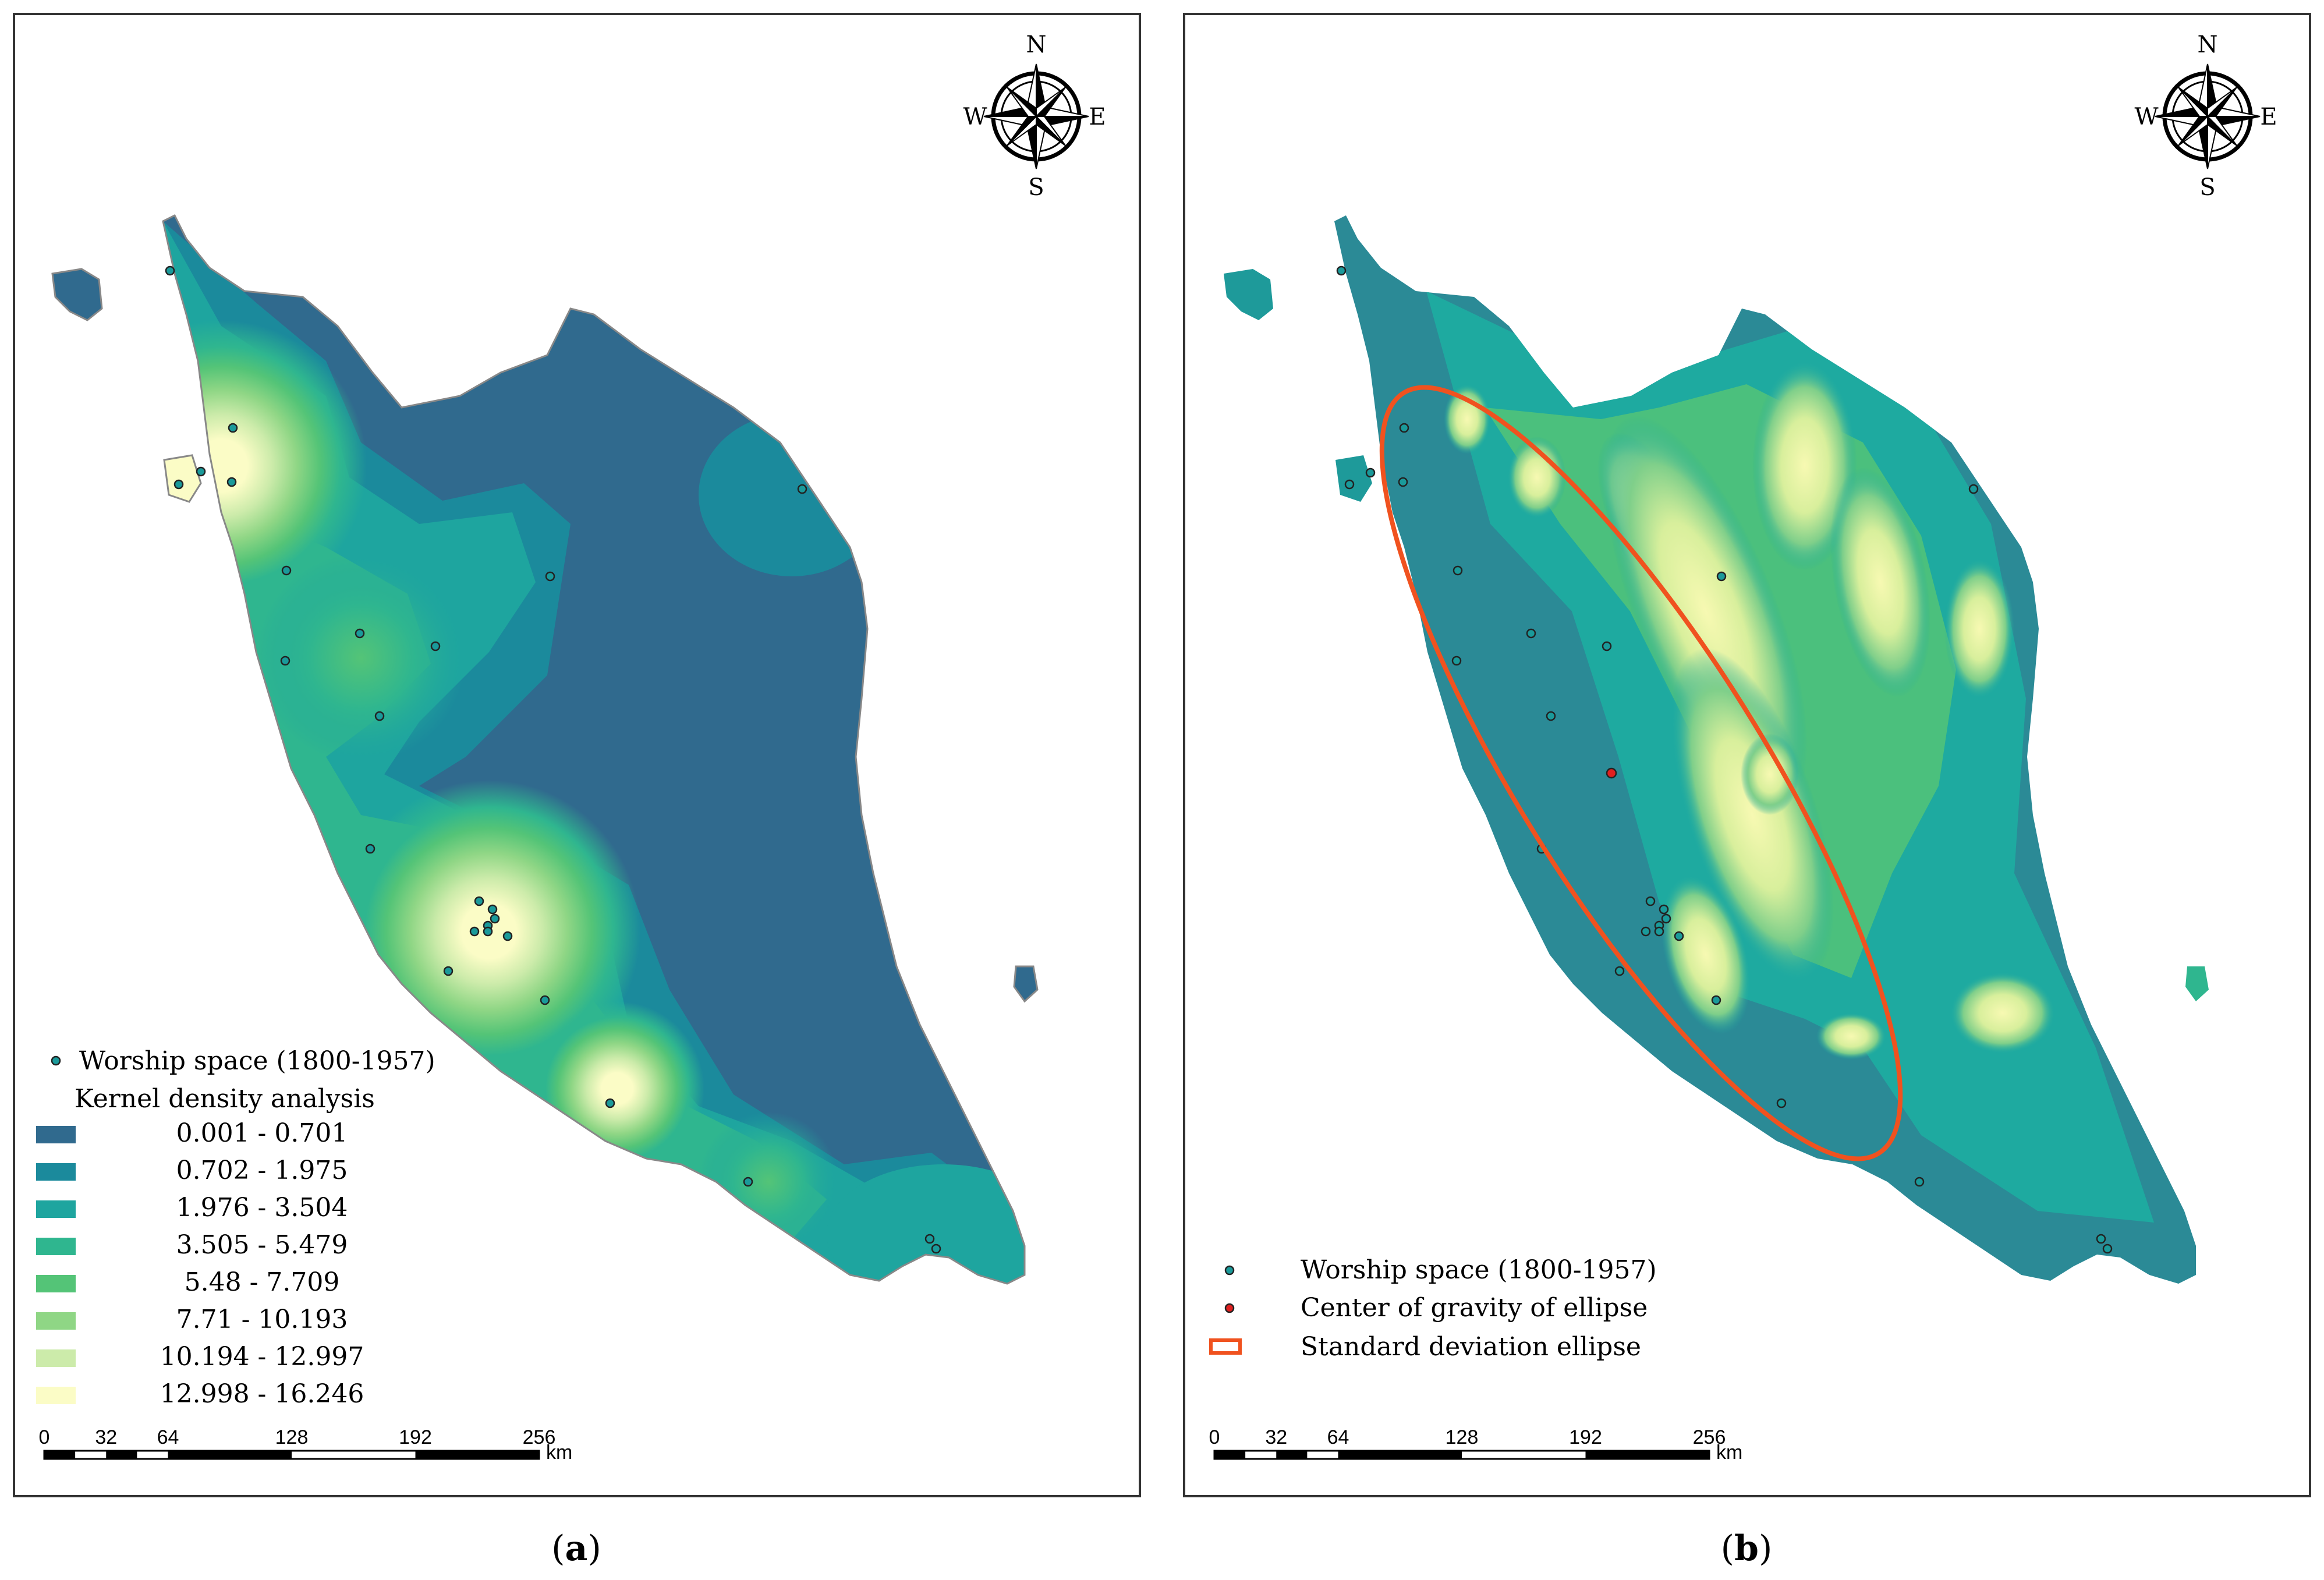 The width and height of the screenshot is (2324, 1580). Describe the element at coordinates (539, 1437) in the screenshot. I see `scale-tick-label: 256` at that location.